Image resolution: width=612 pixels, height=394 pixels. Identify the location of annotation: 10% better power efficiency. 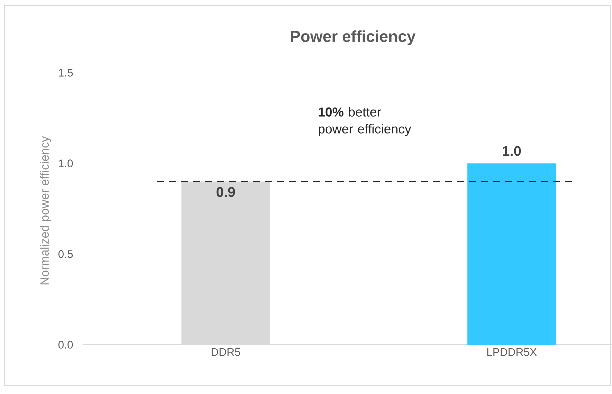
(365, 121).